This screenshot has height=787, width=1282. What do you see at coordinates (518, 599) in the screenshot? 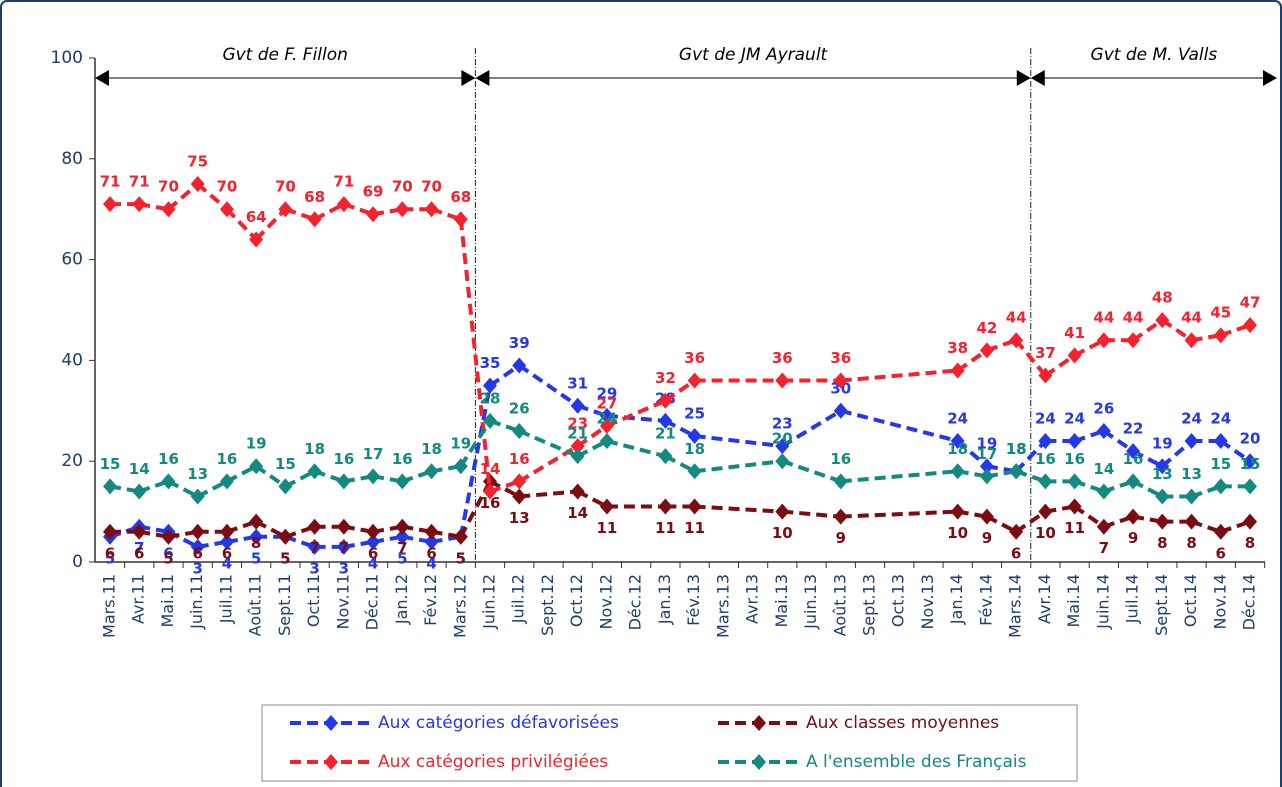
I see `x-tick-label: Juil.12` at bounding box center [518, 599].